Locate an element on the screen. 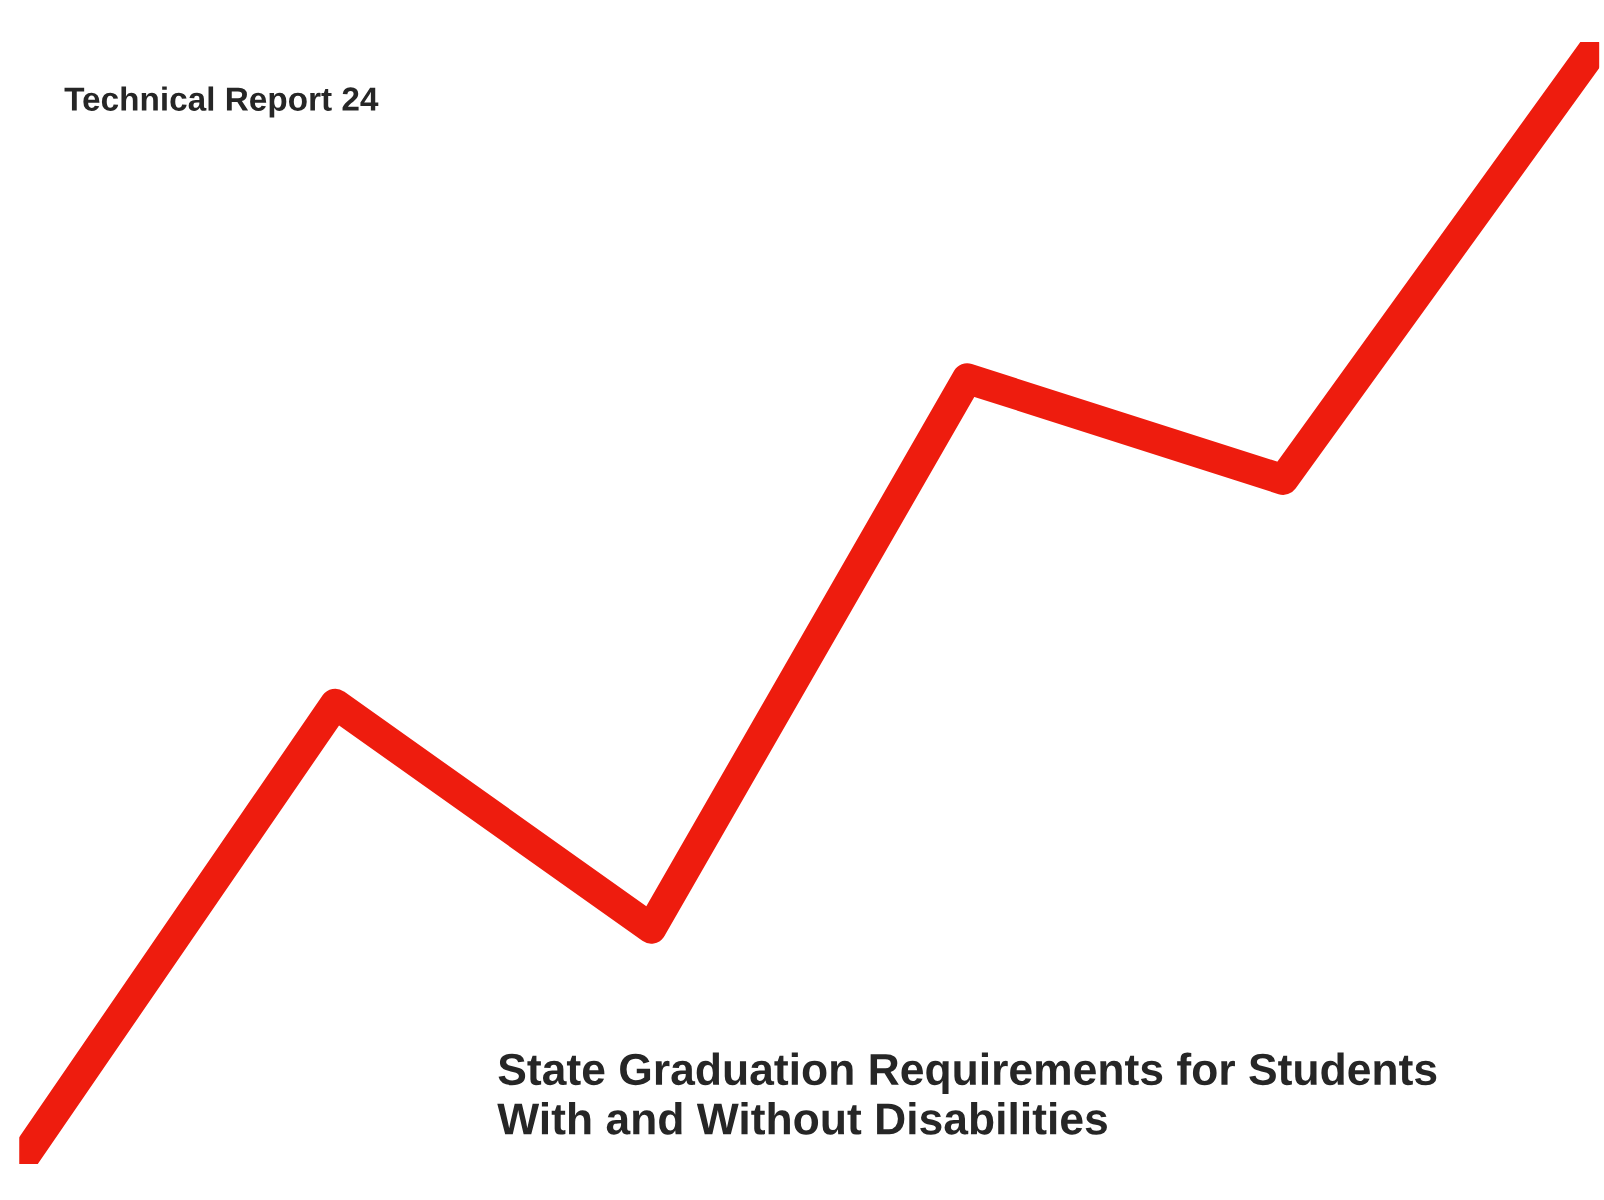  text: State Graduation Requirements for Students With and Without Disabilities is located at coordinates (967, 1093).